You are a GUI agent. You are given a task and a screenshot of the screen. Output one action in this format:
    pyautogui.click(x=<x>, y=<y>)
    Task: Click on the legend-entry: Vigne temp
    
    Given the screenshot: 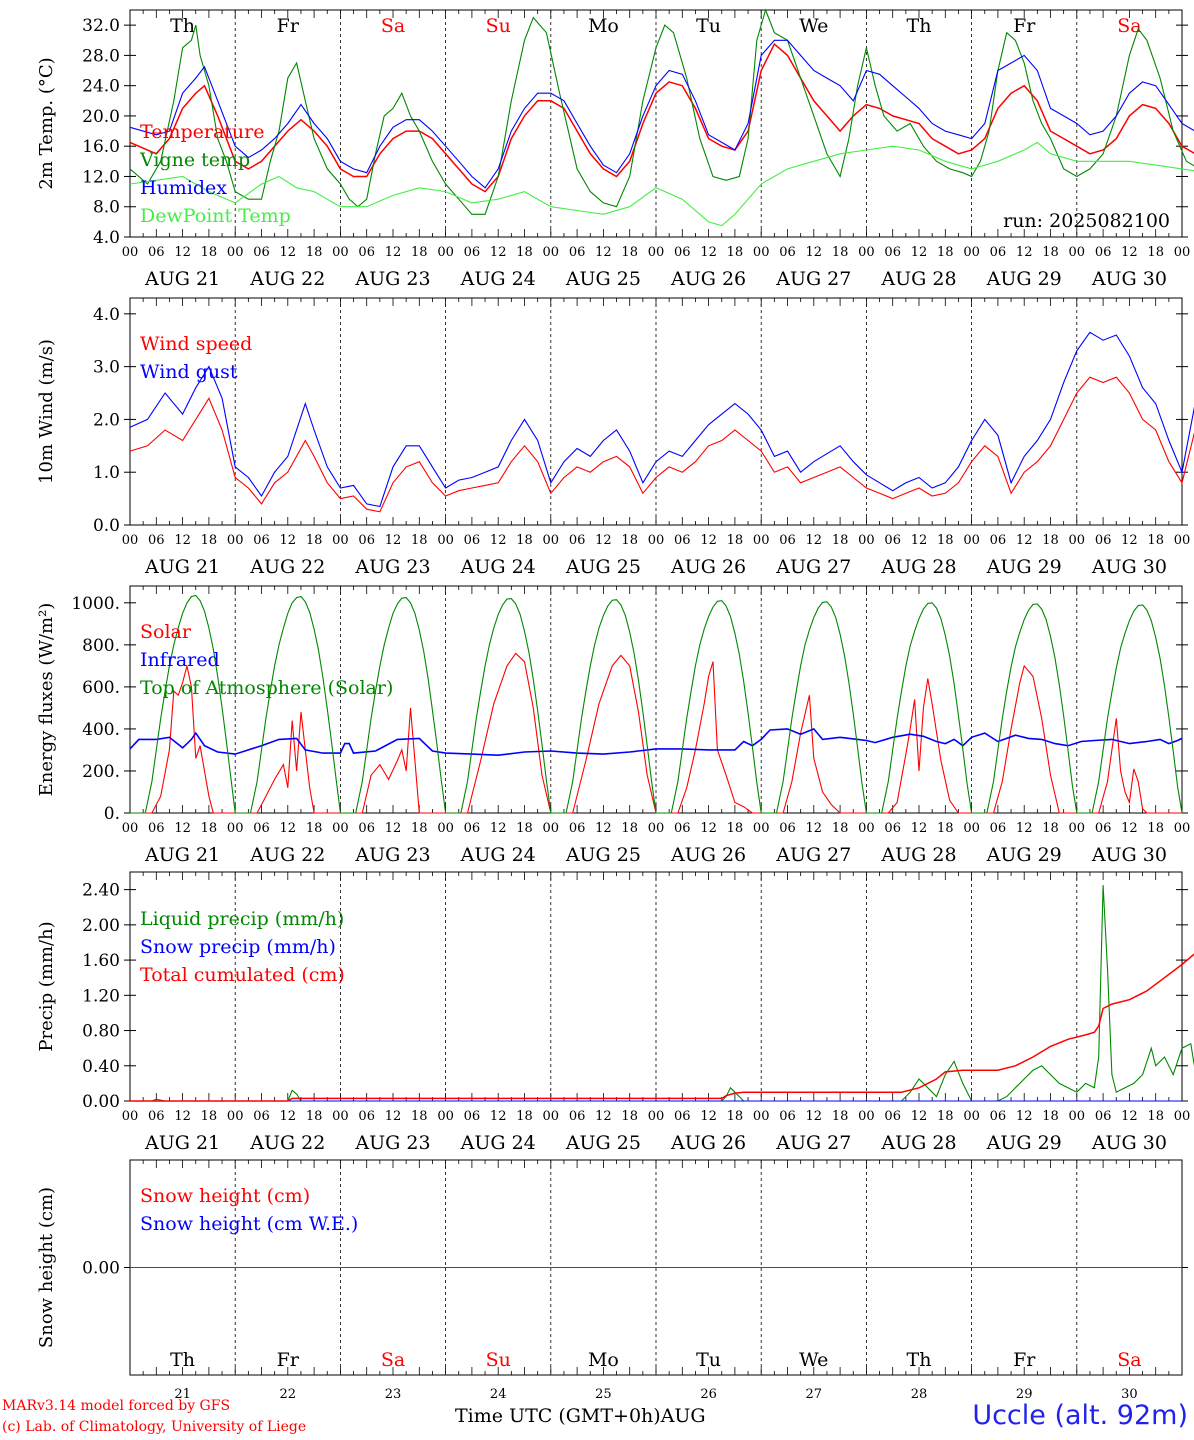 What is the action you would take?
    pyautogui.click(x=194, y=160)
    